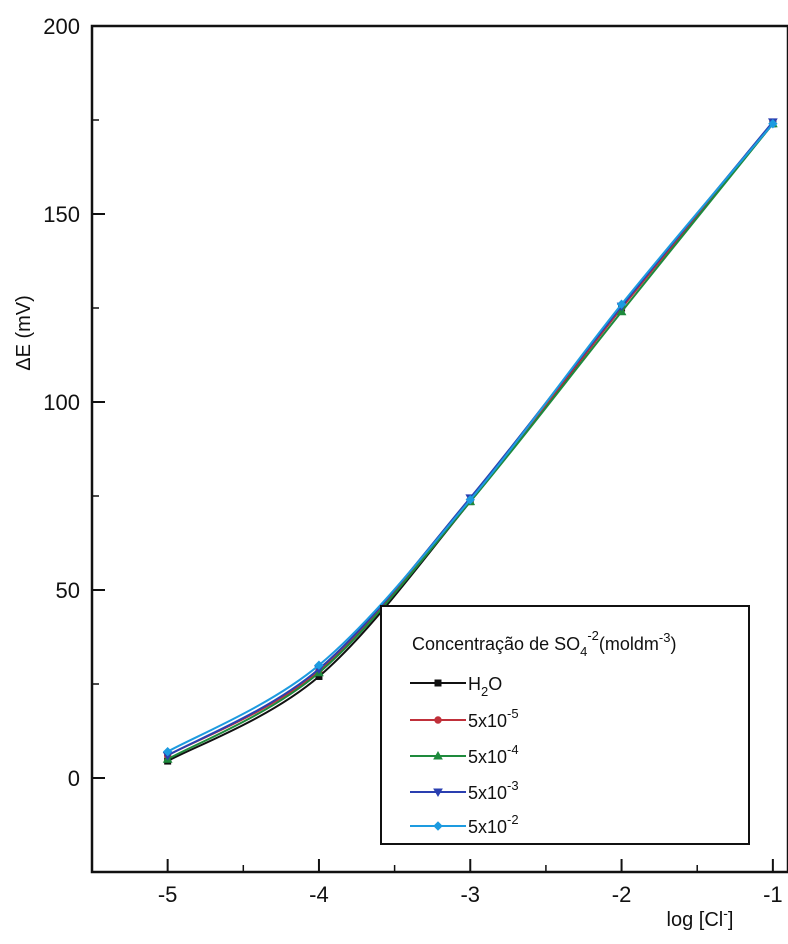 This screenshot has height=944, width=788. I want to click on legend-label-sup: -4, so click(513, 749).